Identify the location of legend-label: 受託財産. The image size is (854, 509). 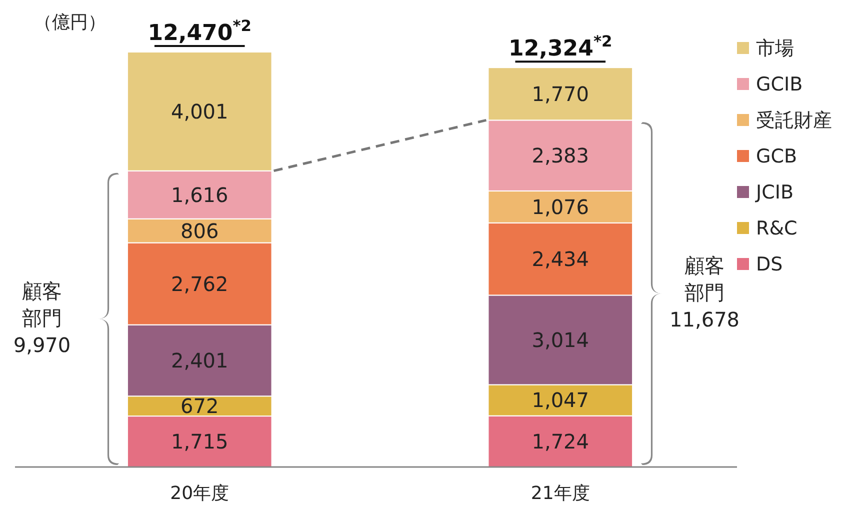
(794, 121).